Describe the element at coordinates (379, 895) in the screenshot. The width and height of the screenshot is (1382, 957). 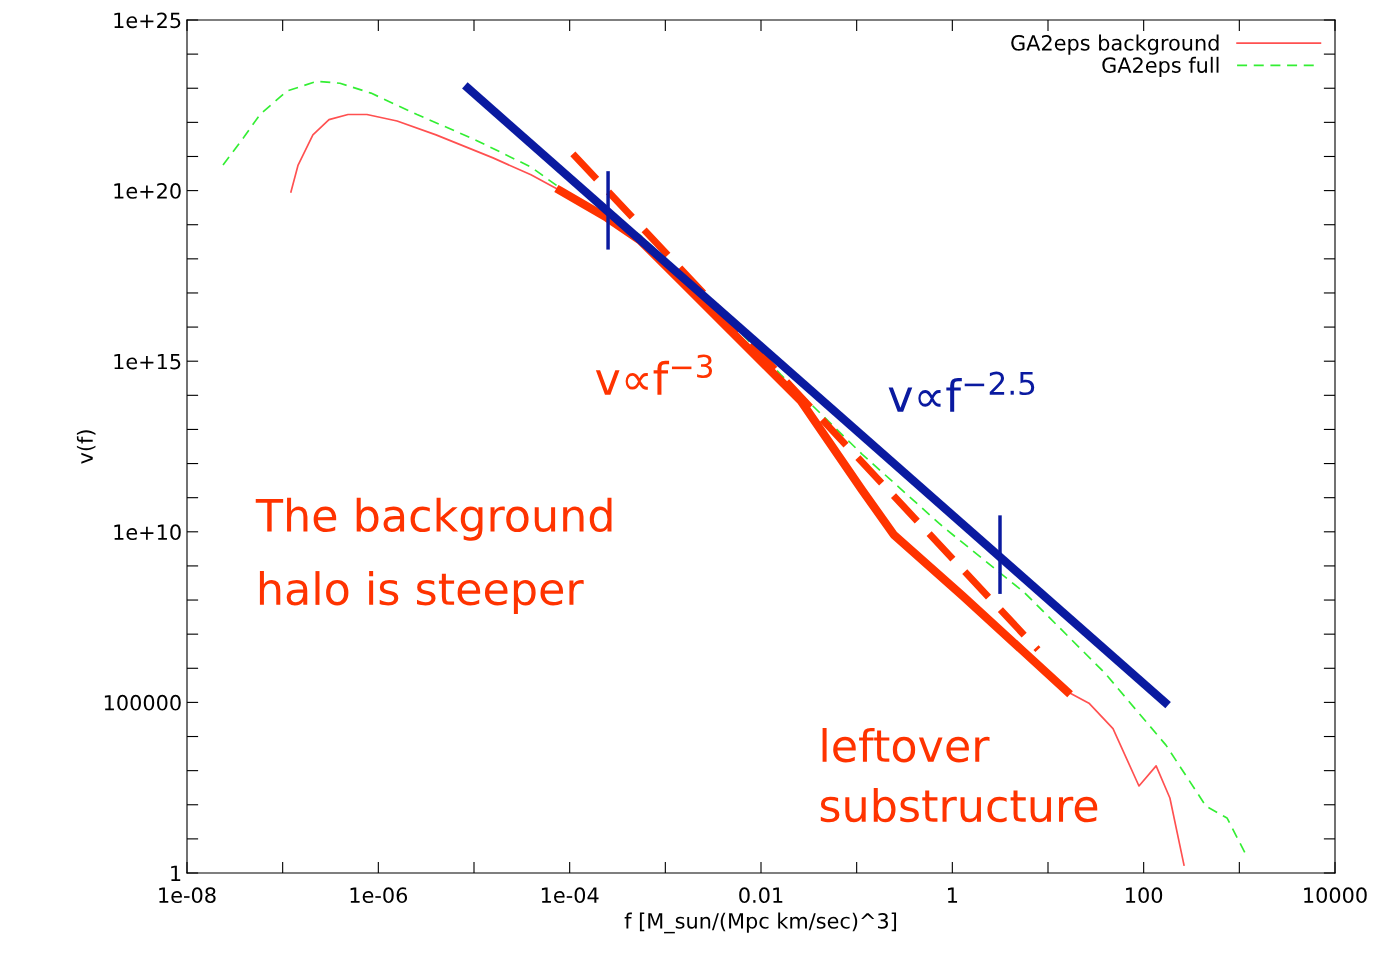
I see `x-tick-label: 1e-06` at that location.